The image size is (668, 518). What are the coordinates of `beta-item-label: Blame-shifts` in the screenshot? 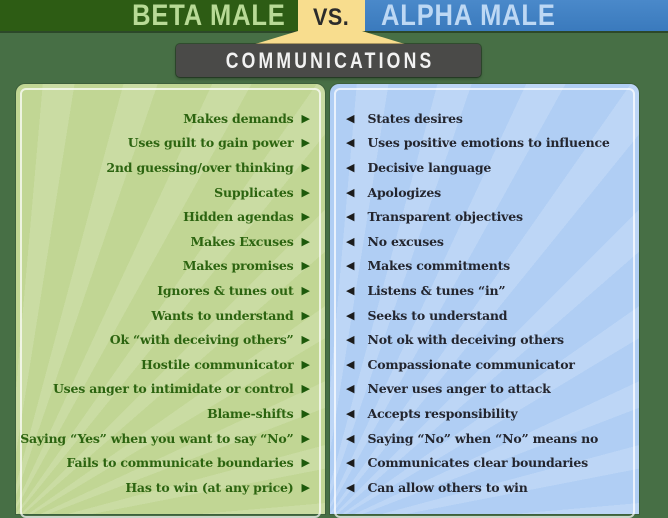 It's located at (250, 413).